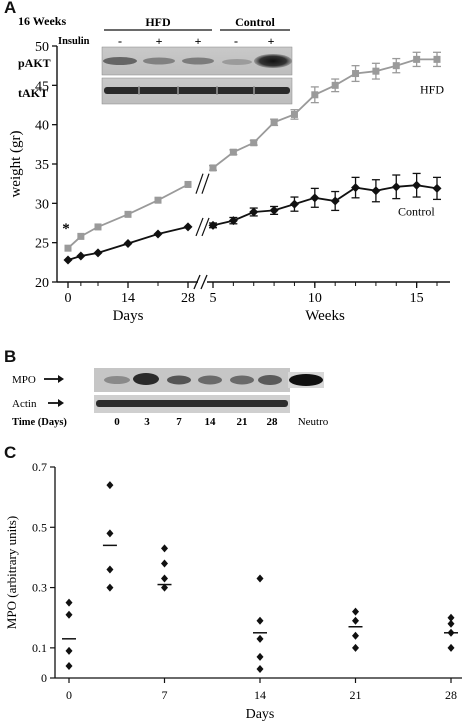 This screenshot has height=724, width=474. I want to click on panel-label-c: C, so click(10, 452).